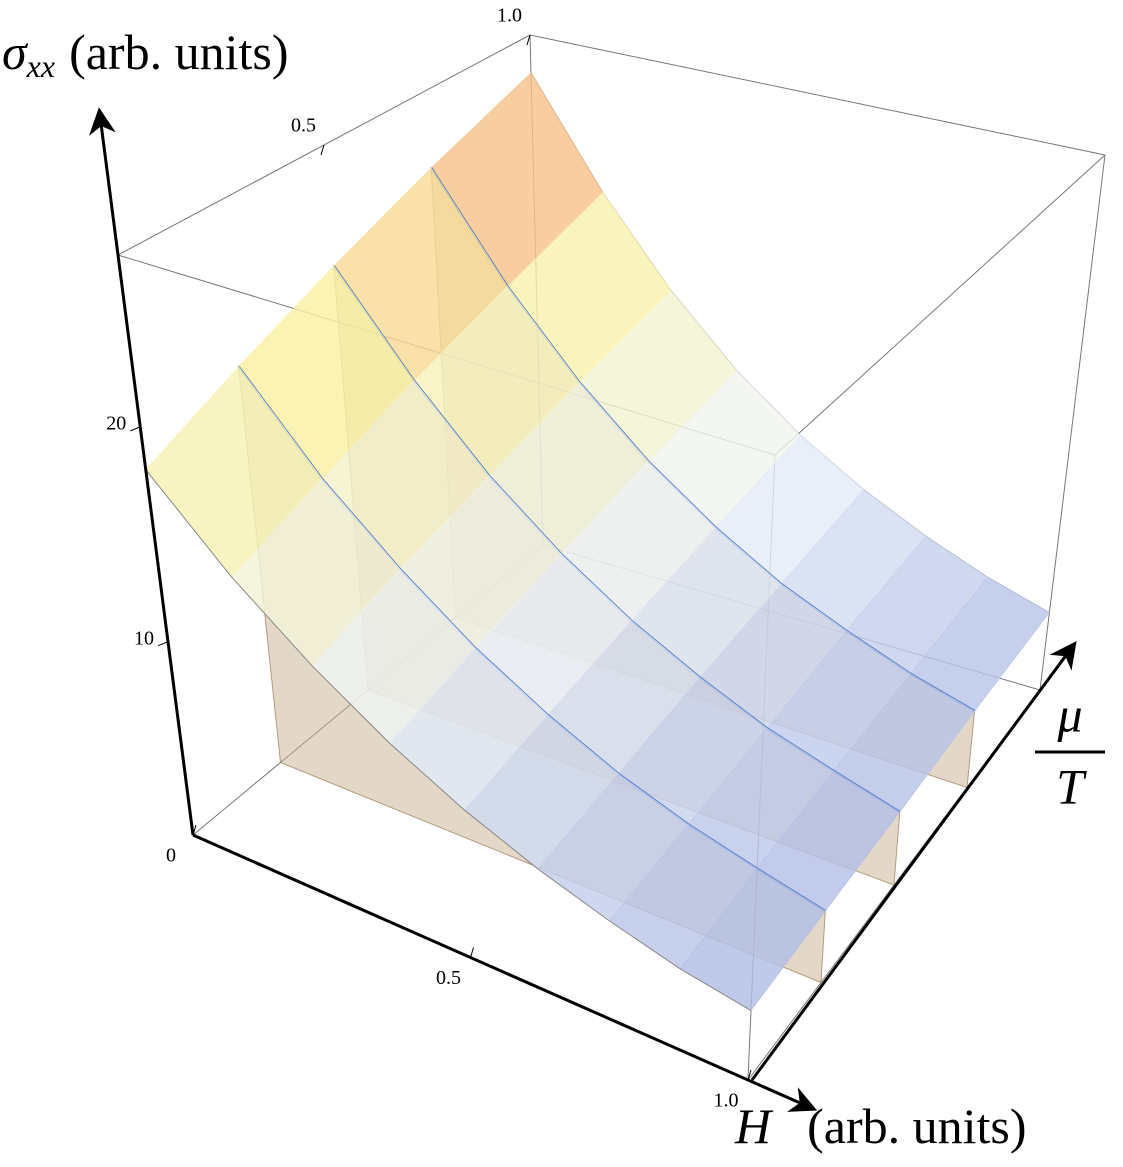 This screenshot has height=1167, width=1123. I want to click on z-tick-label: 10, so click(144, 638).